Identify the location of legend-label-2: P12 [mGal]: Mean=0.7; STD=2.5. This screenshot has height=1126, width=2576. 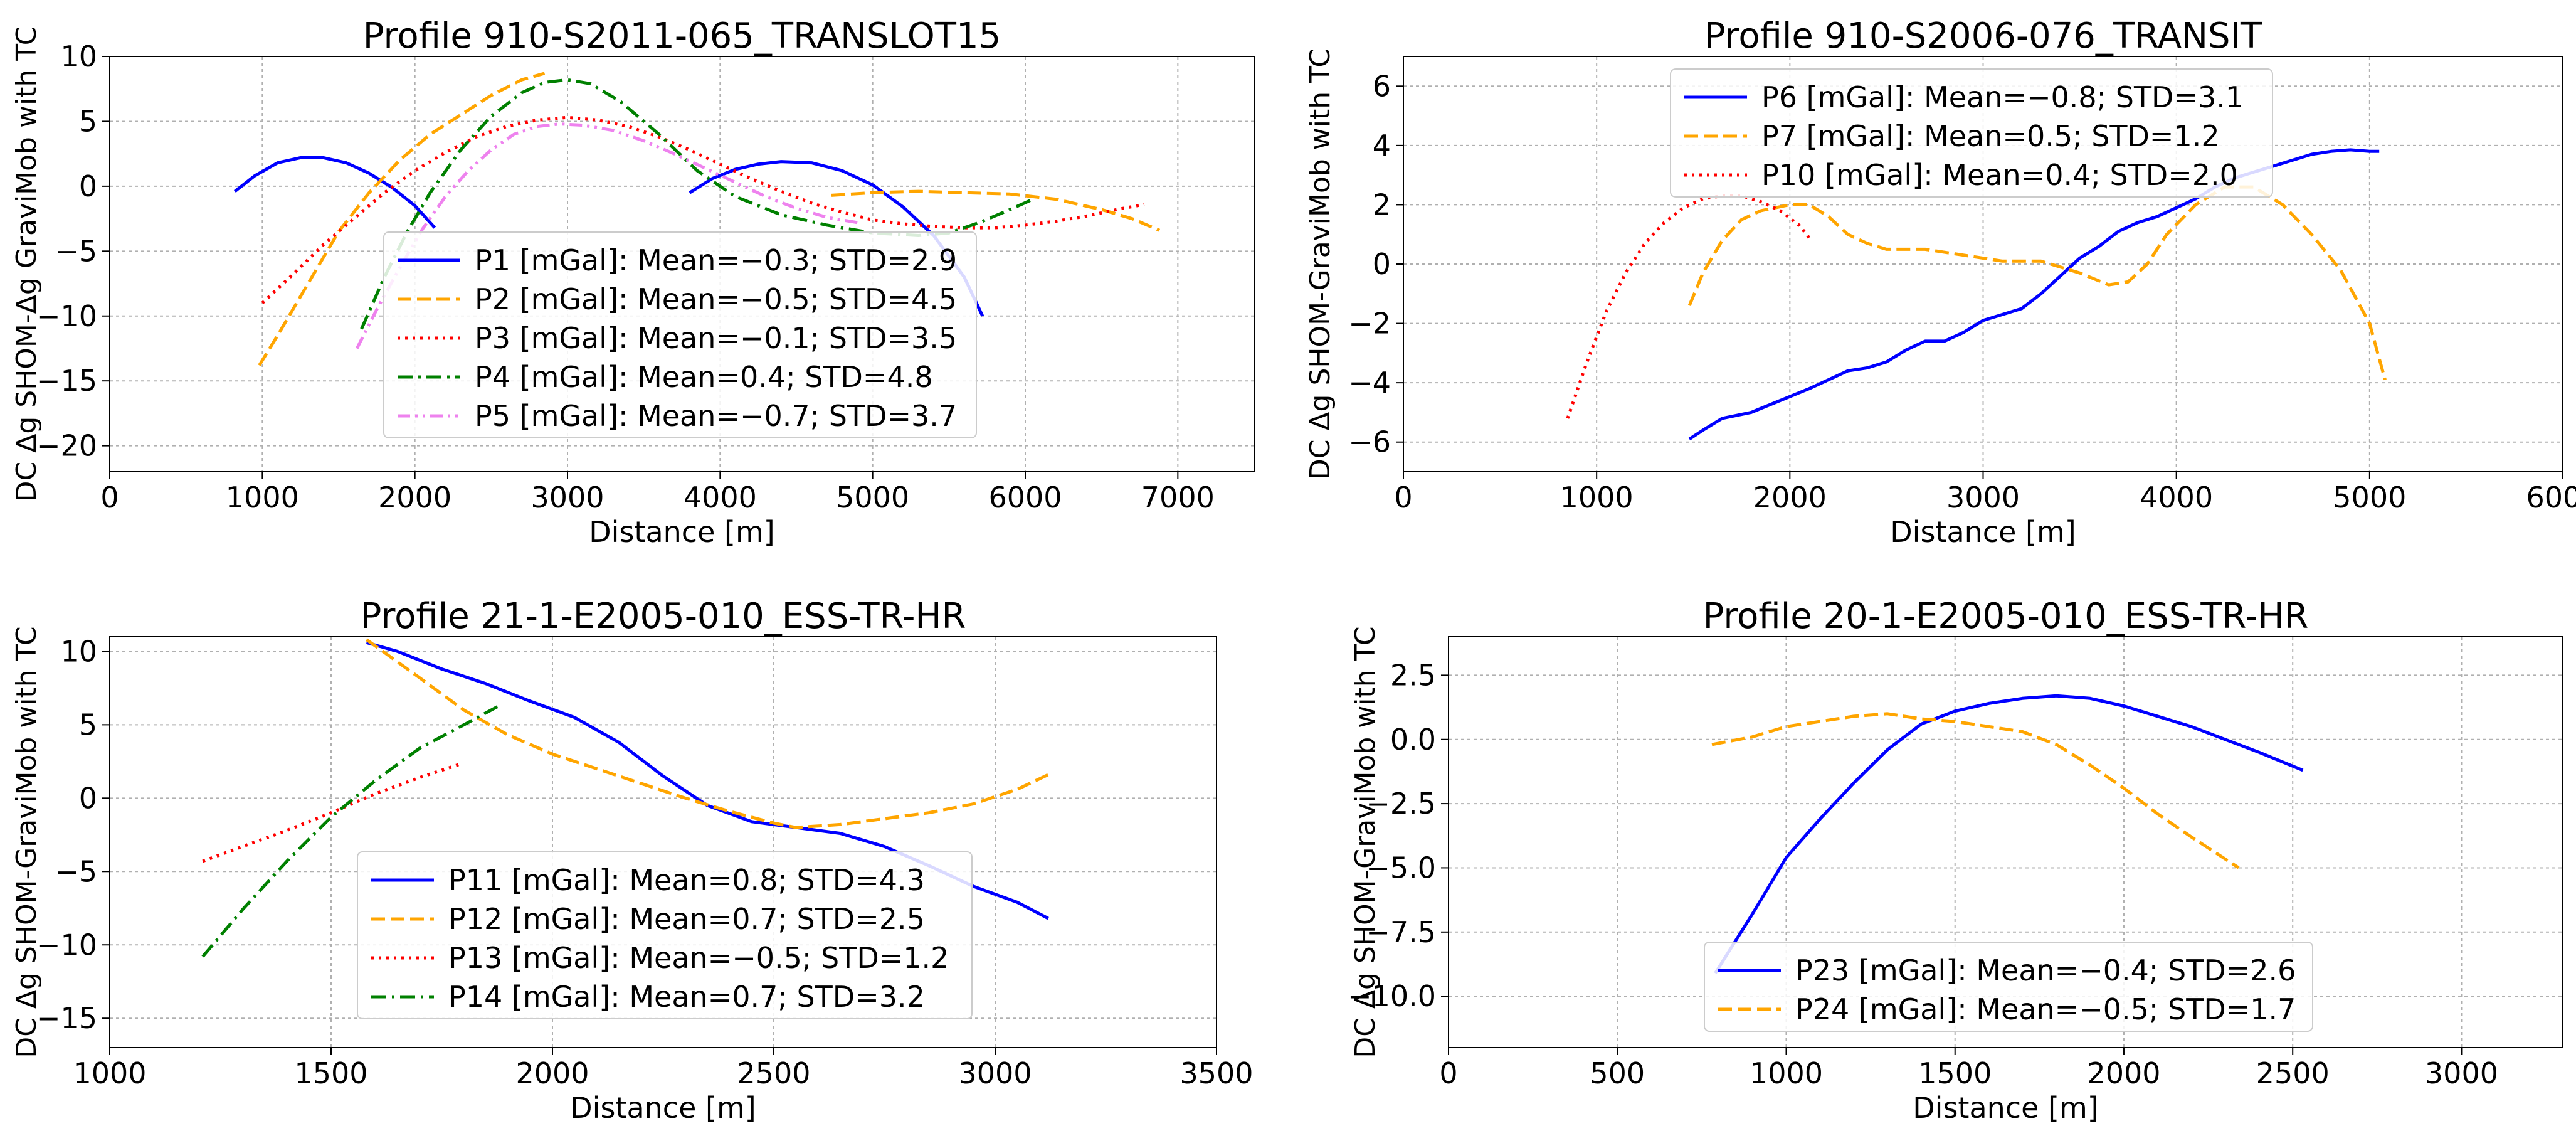
(686, 919).